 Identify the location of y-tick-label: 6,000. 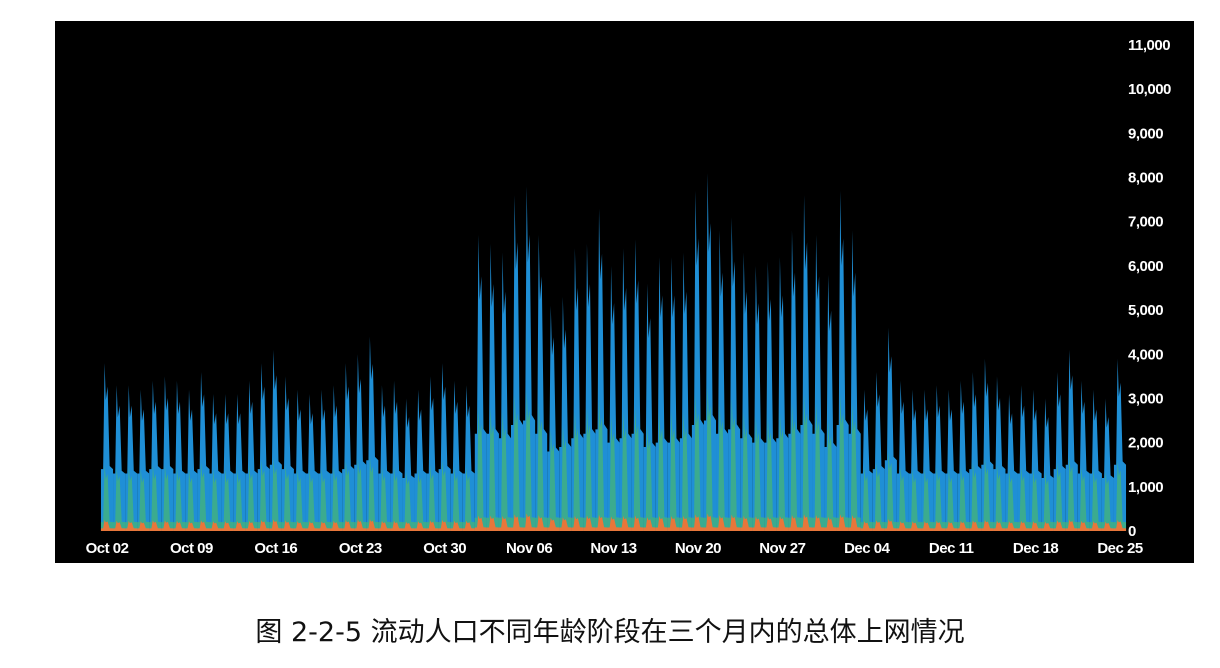
(1145, 266).